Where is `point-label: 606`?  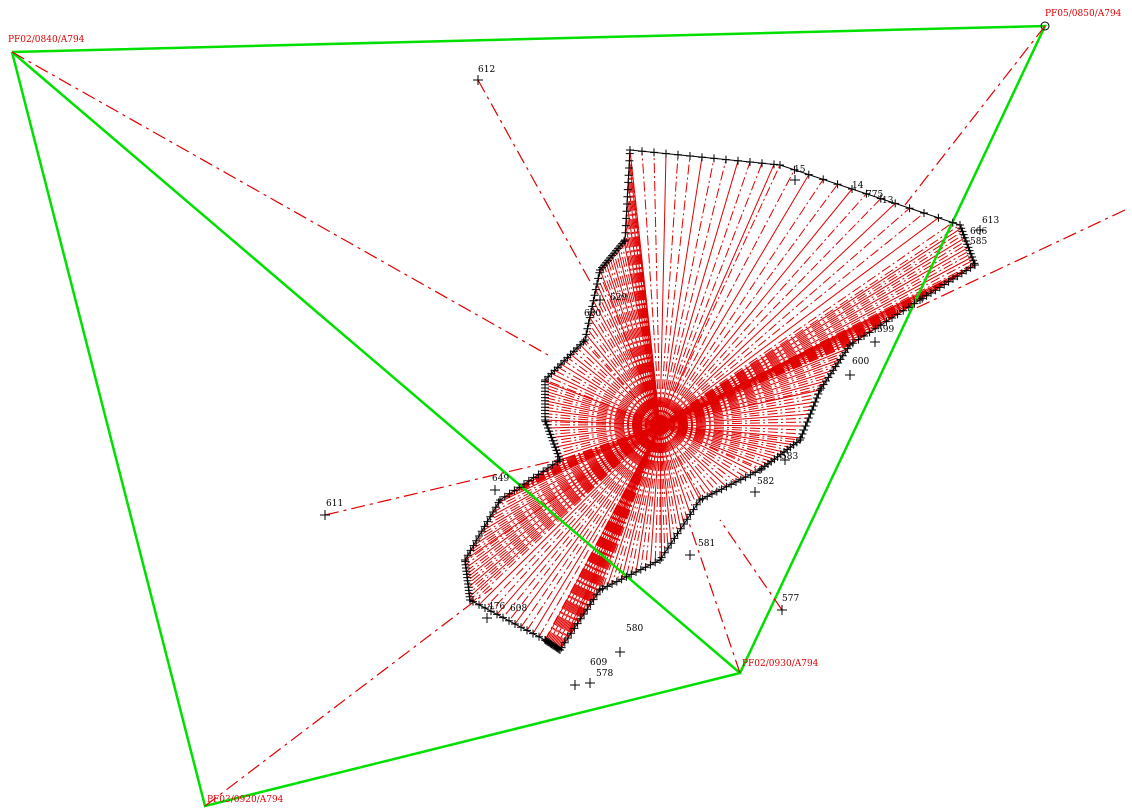 point-label: 606 is located at coordinates (978, 232).